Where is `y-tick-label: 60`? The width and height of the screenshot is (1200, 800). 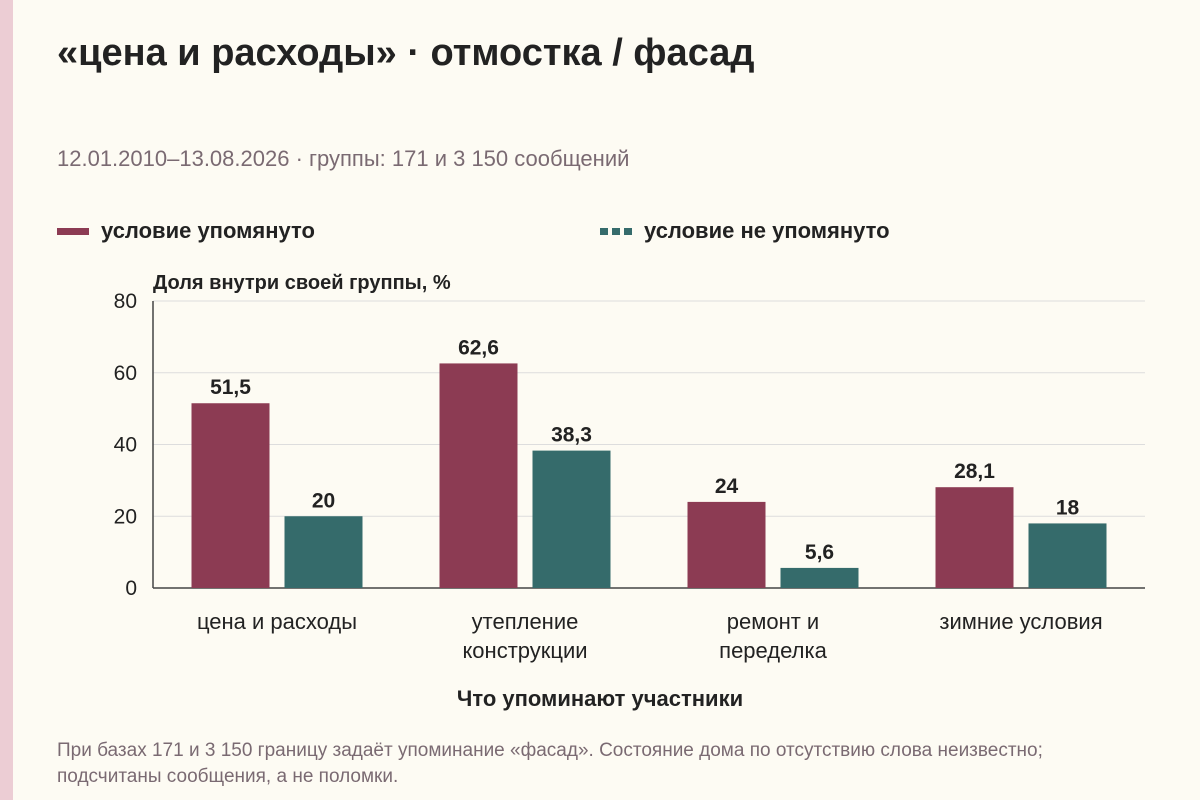
y-tick-label: 60 is located at coordinates (125, 373).